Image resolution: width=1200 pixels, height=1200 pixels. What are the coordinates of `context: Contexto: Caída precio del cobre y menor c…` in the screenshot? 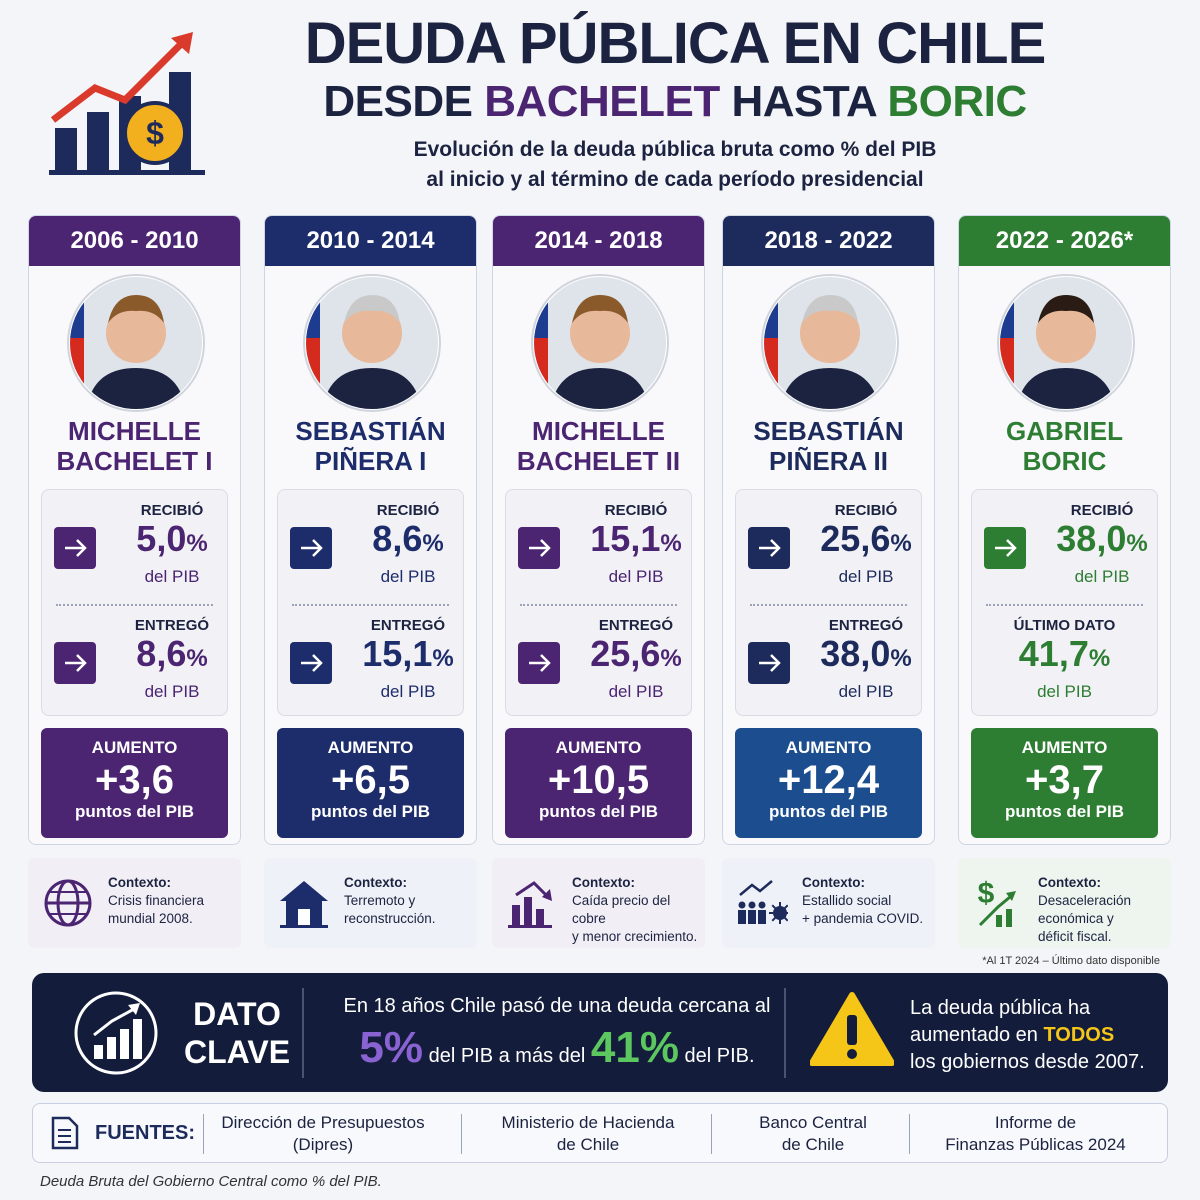 It's located at (598, 903).